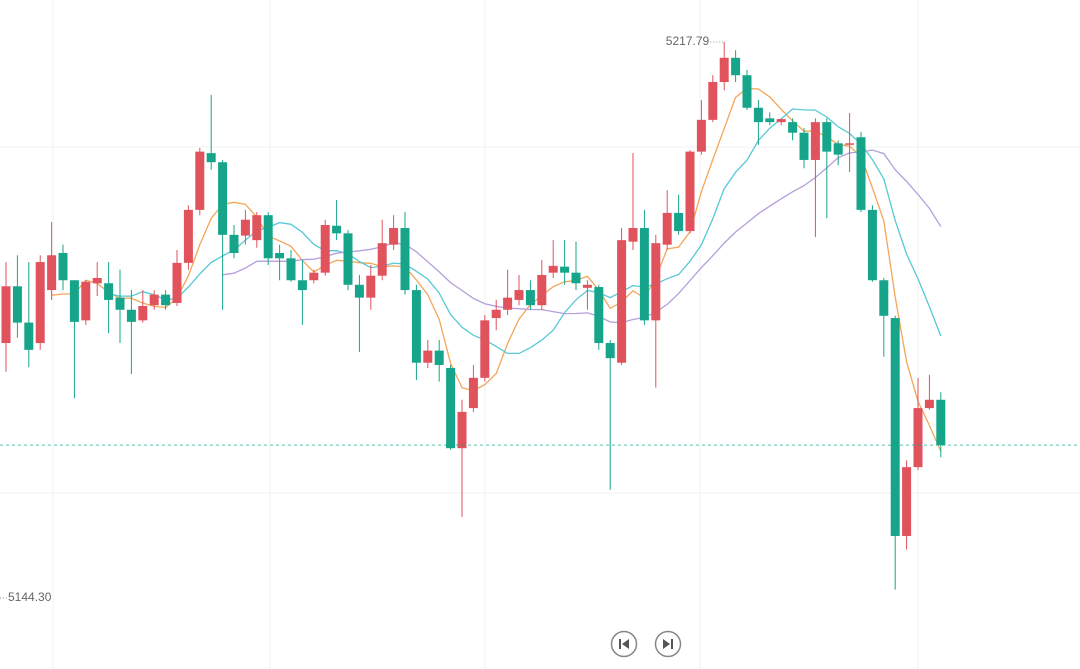 Image resolution: width=1080 pixels, height=669 pixels. I want to click on prev-button, so click(624, 644).